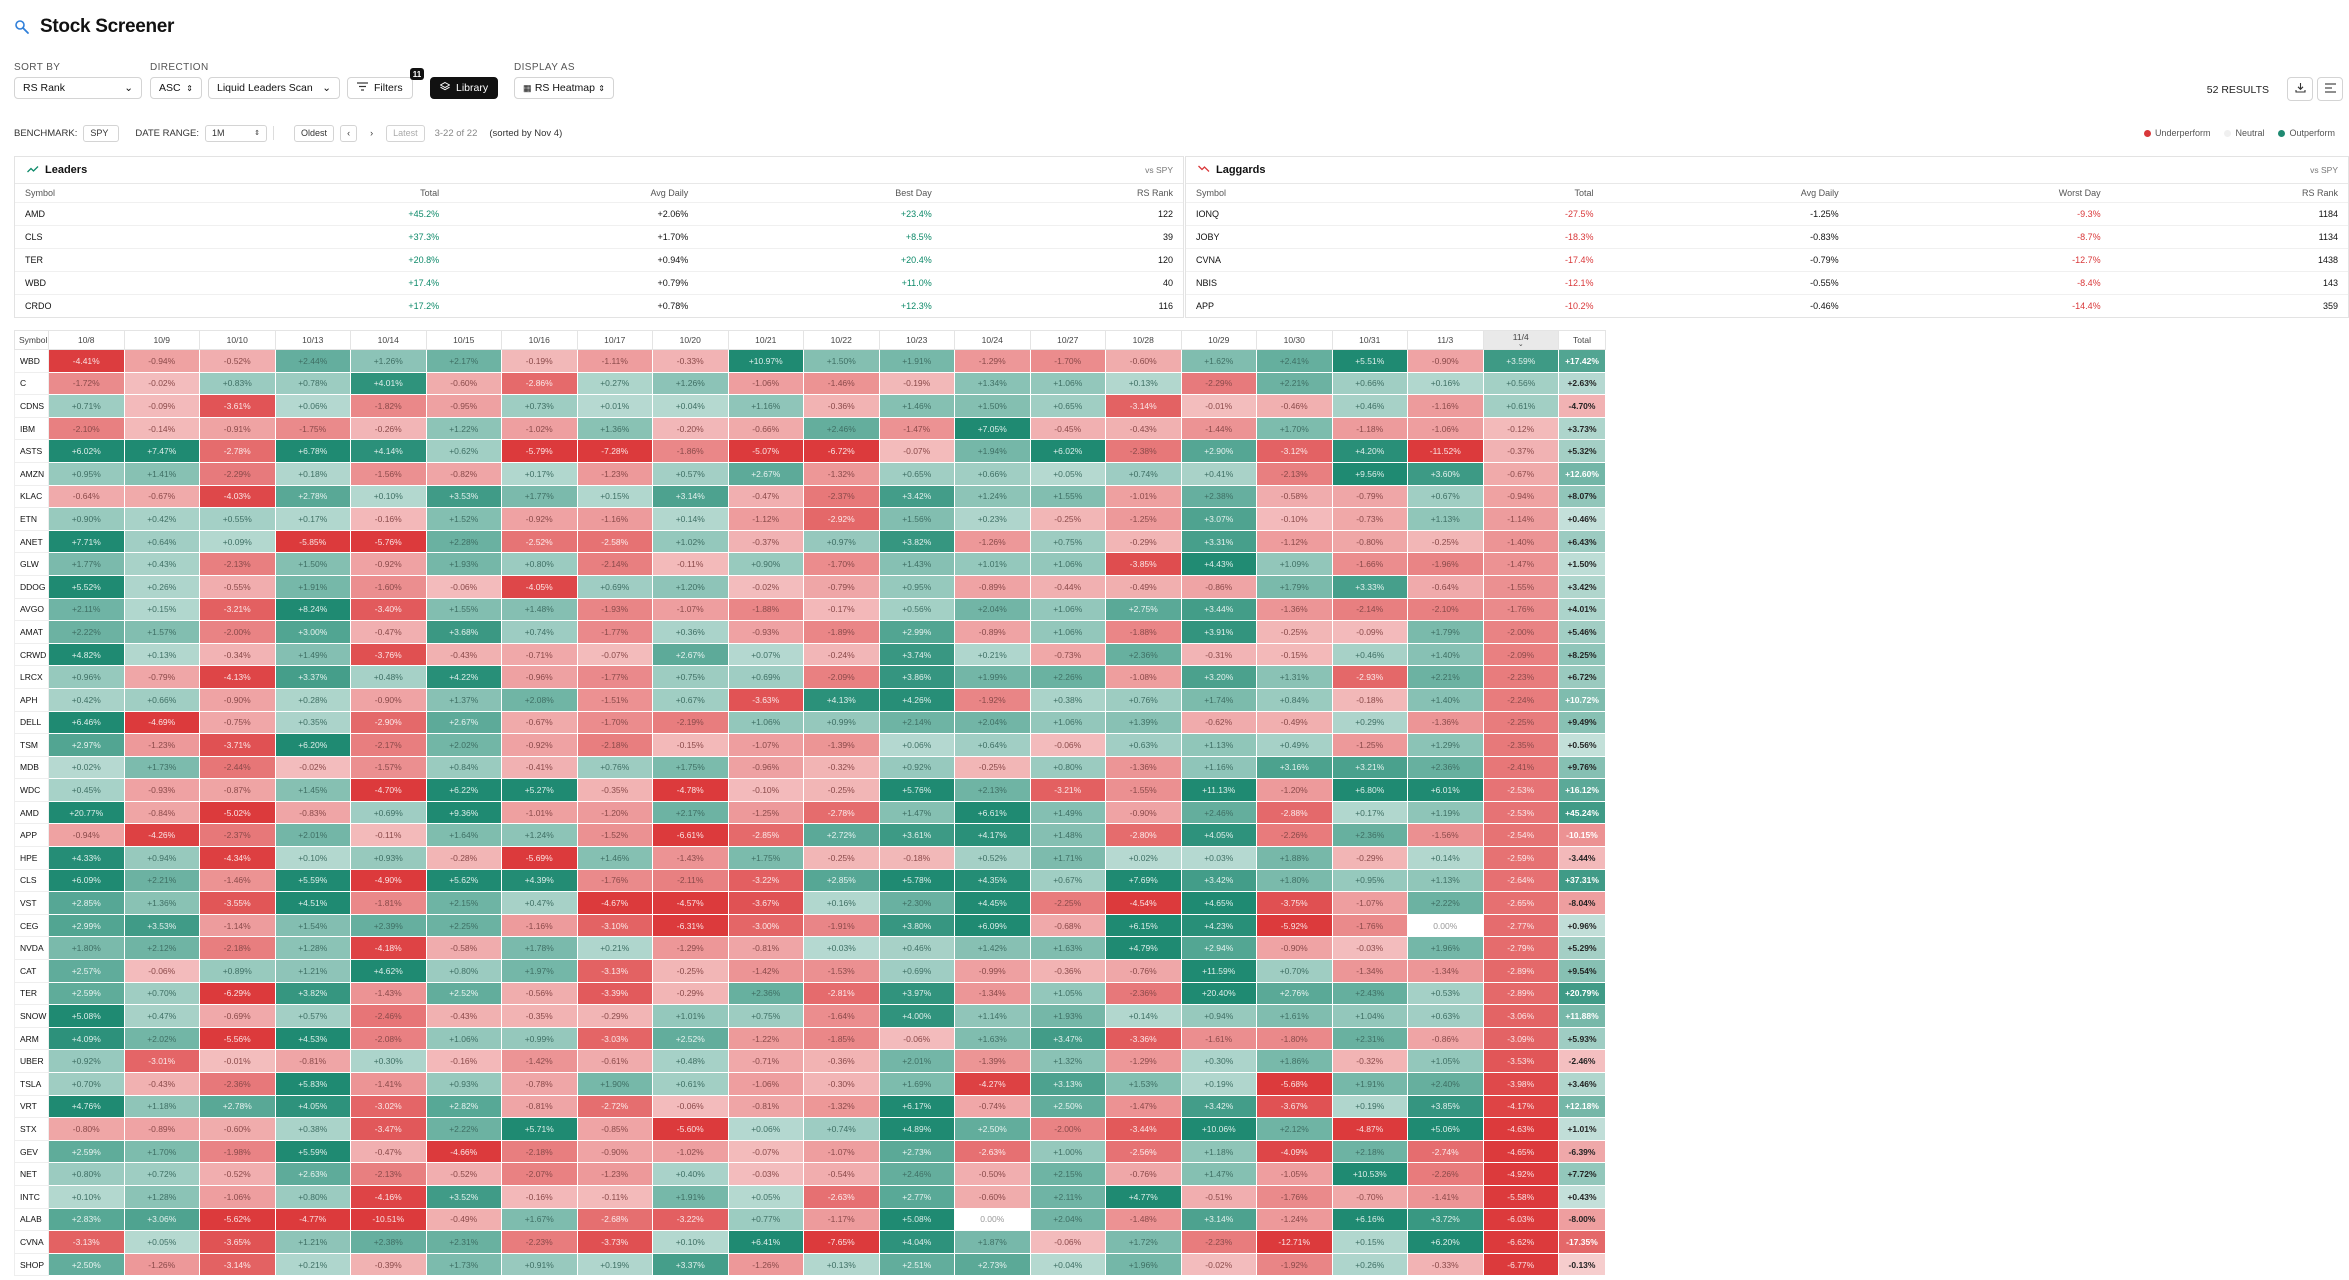 The image size is (2349, 1280). I want to click on heatmap-cell: +2.12%, so click(161, 948).